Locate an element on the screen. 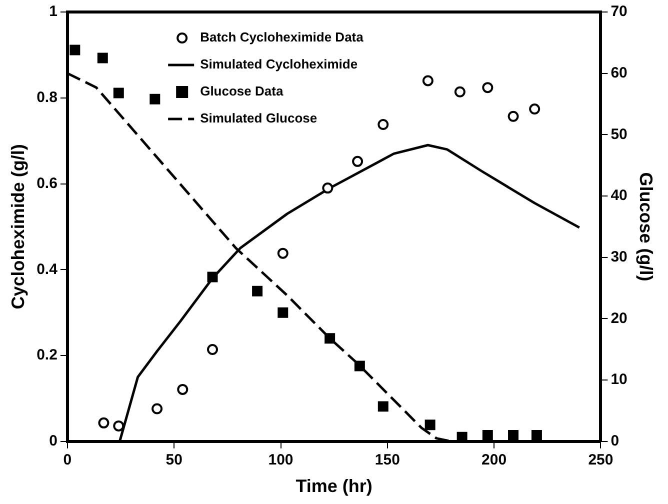 The width and height of the screenshot is (668, 504). y2-tick-label: 70 is located at coordinates (619, 11).